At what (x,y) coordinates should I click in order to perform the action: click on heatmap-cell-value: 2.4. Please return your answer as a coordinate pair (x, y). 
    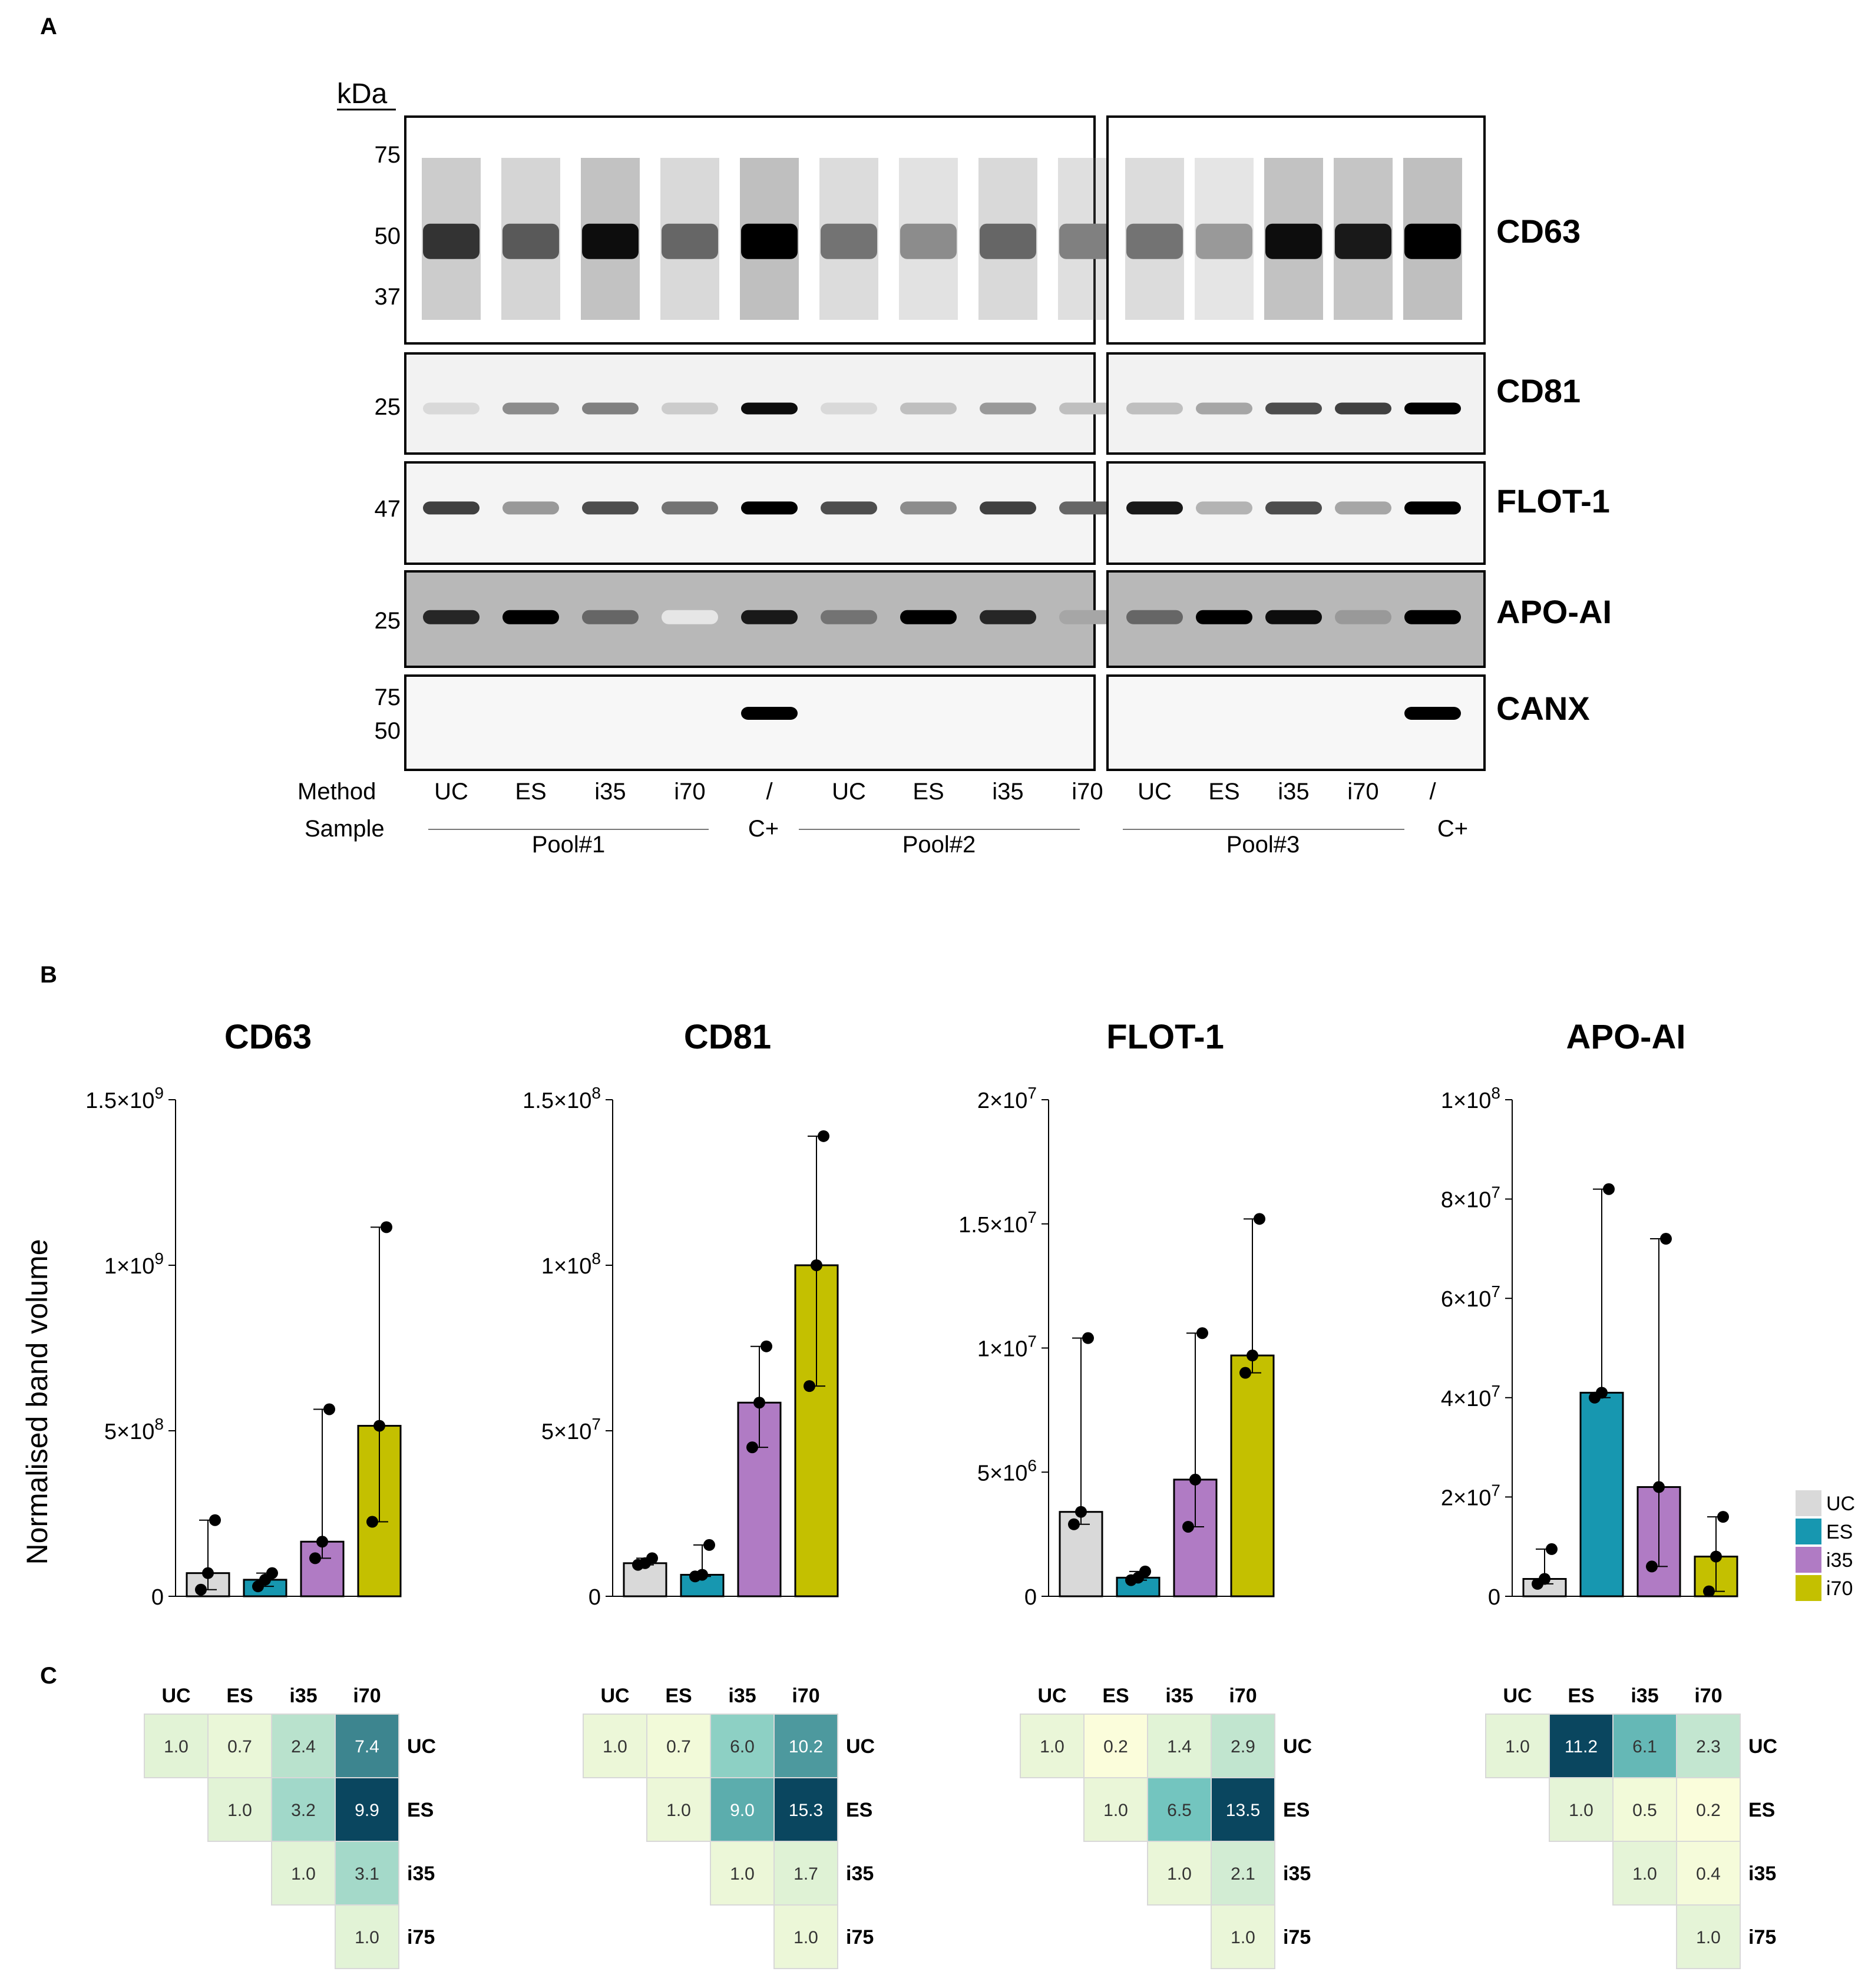
    Looking at the image, I should click on (303, 1747).